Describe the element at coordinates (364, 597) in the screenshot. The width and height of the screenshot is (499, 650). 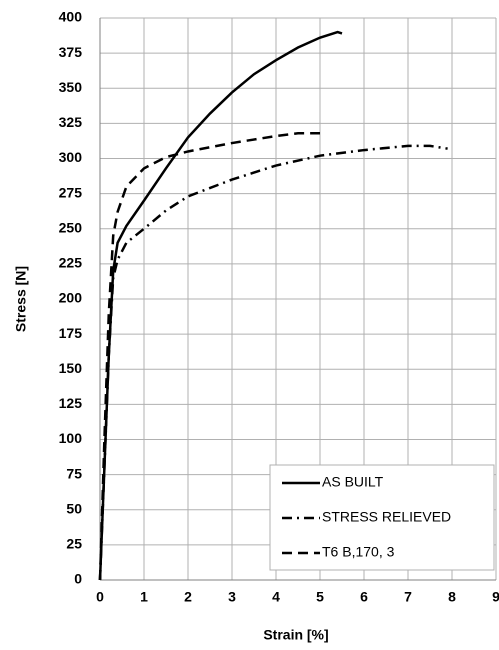
I see `x-tick-label: 6` at that location.